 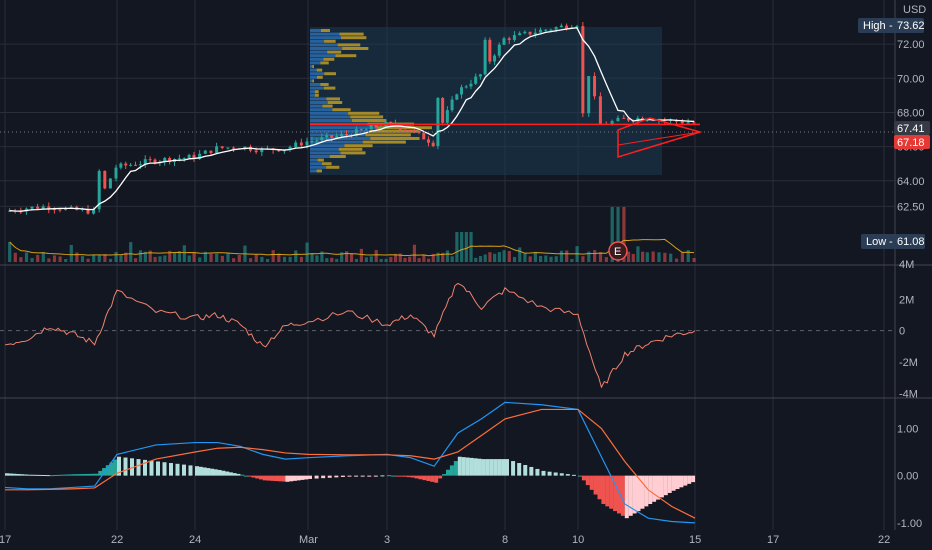 What do you see at coordinates (908, 394) in the screenshot?
I see `oscillator-axis-tick: -4M` at bounding box center [908, 394].